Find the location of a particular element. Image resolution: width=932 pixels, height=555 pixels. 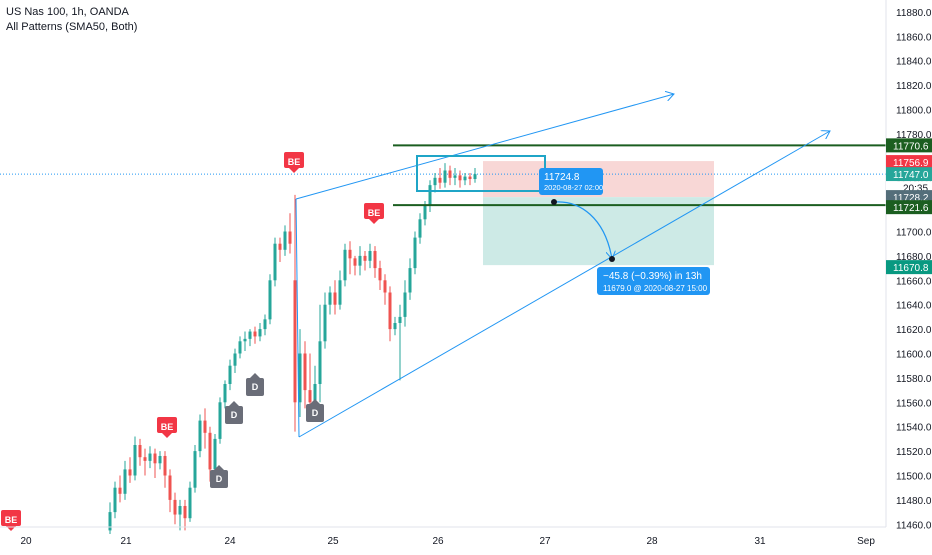

price-tick-label: 11580.0 is located at coordinates (914, 379).